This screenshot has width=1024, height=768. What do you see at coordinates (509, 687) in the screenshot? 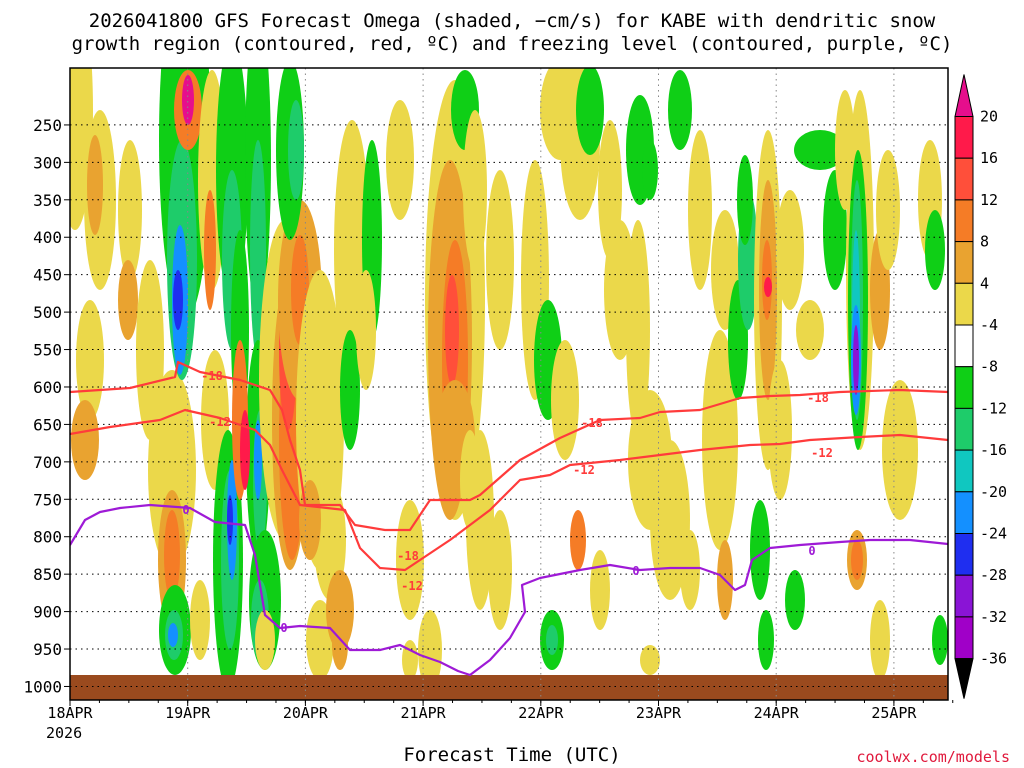
I see `ground-fill` at bounding box center [509, 687].